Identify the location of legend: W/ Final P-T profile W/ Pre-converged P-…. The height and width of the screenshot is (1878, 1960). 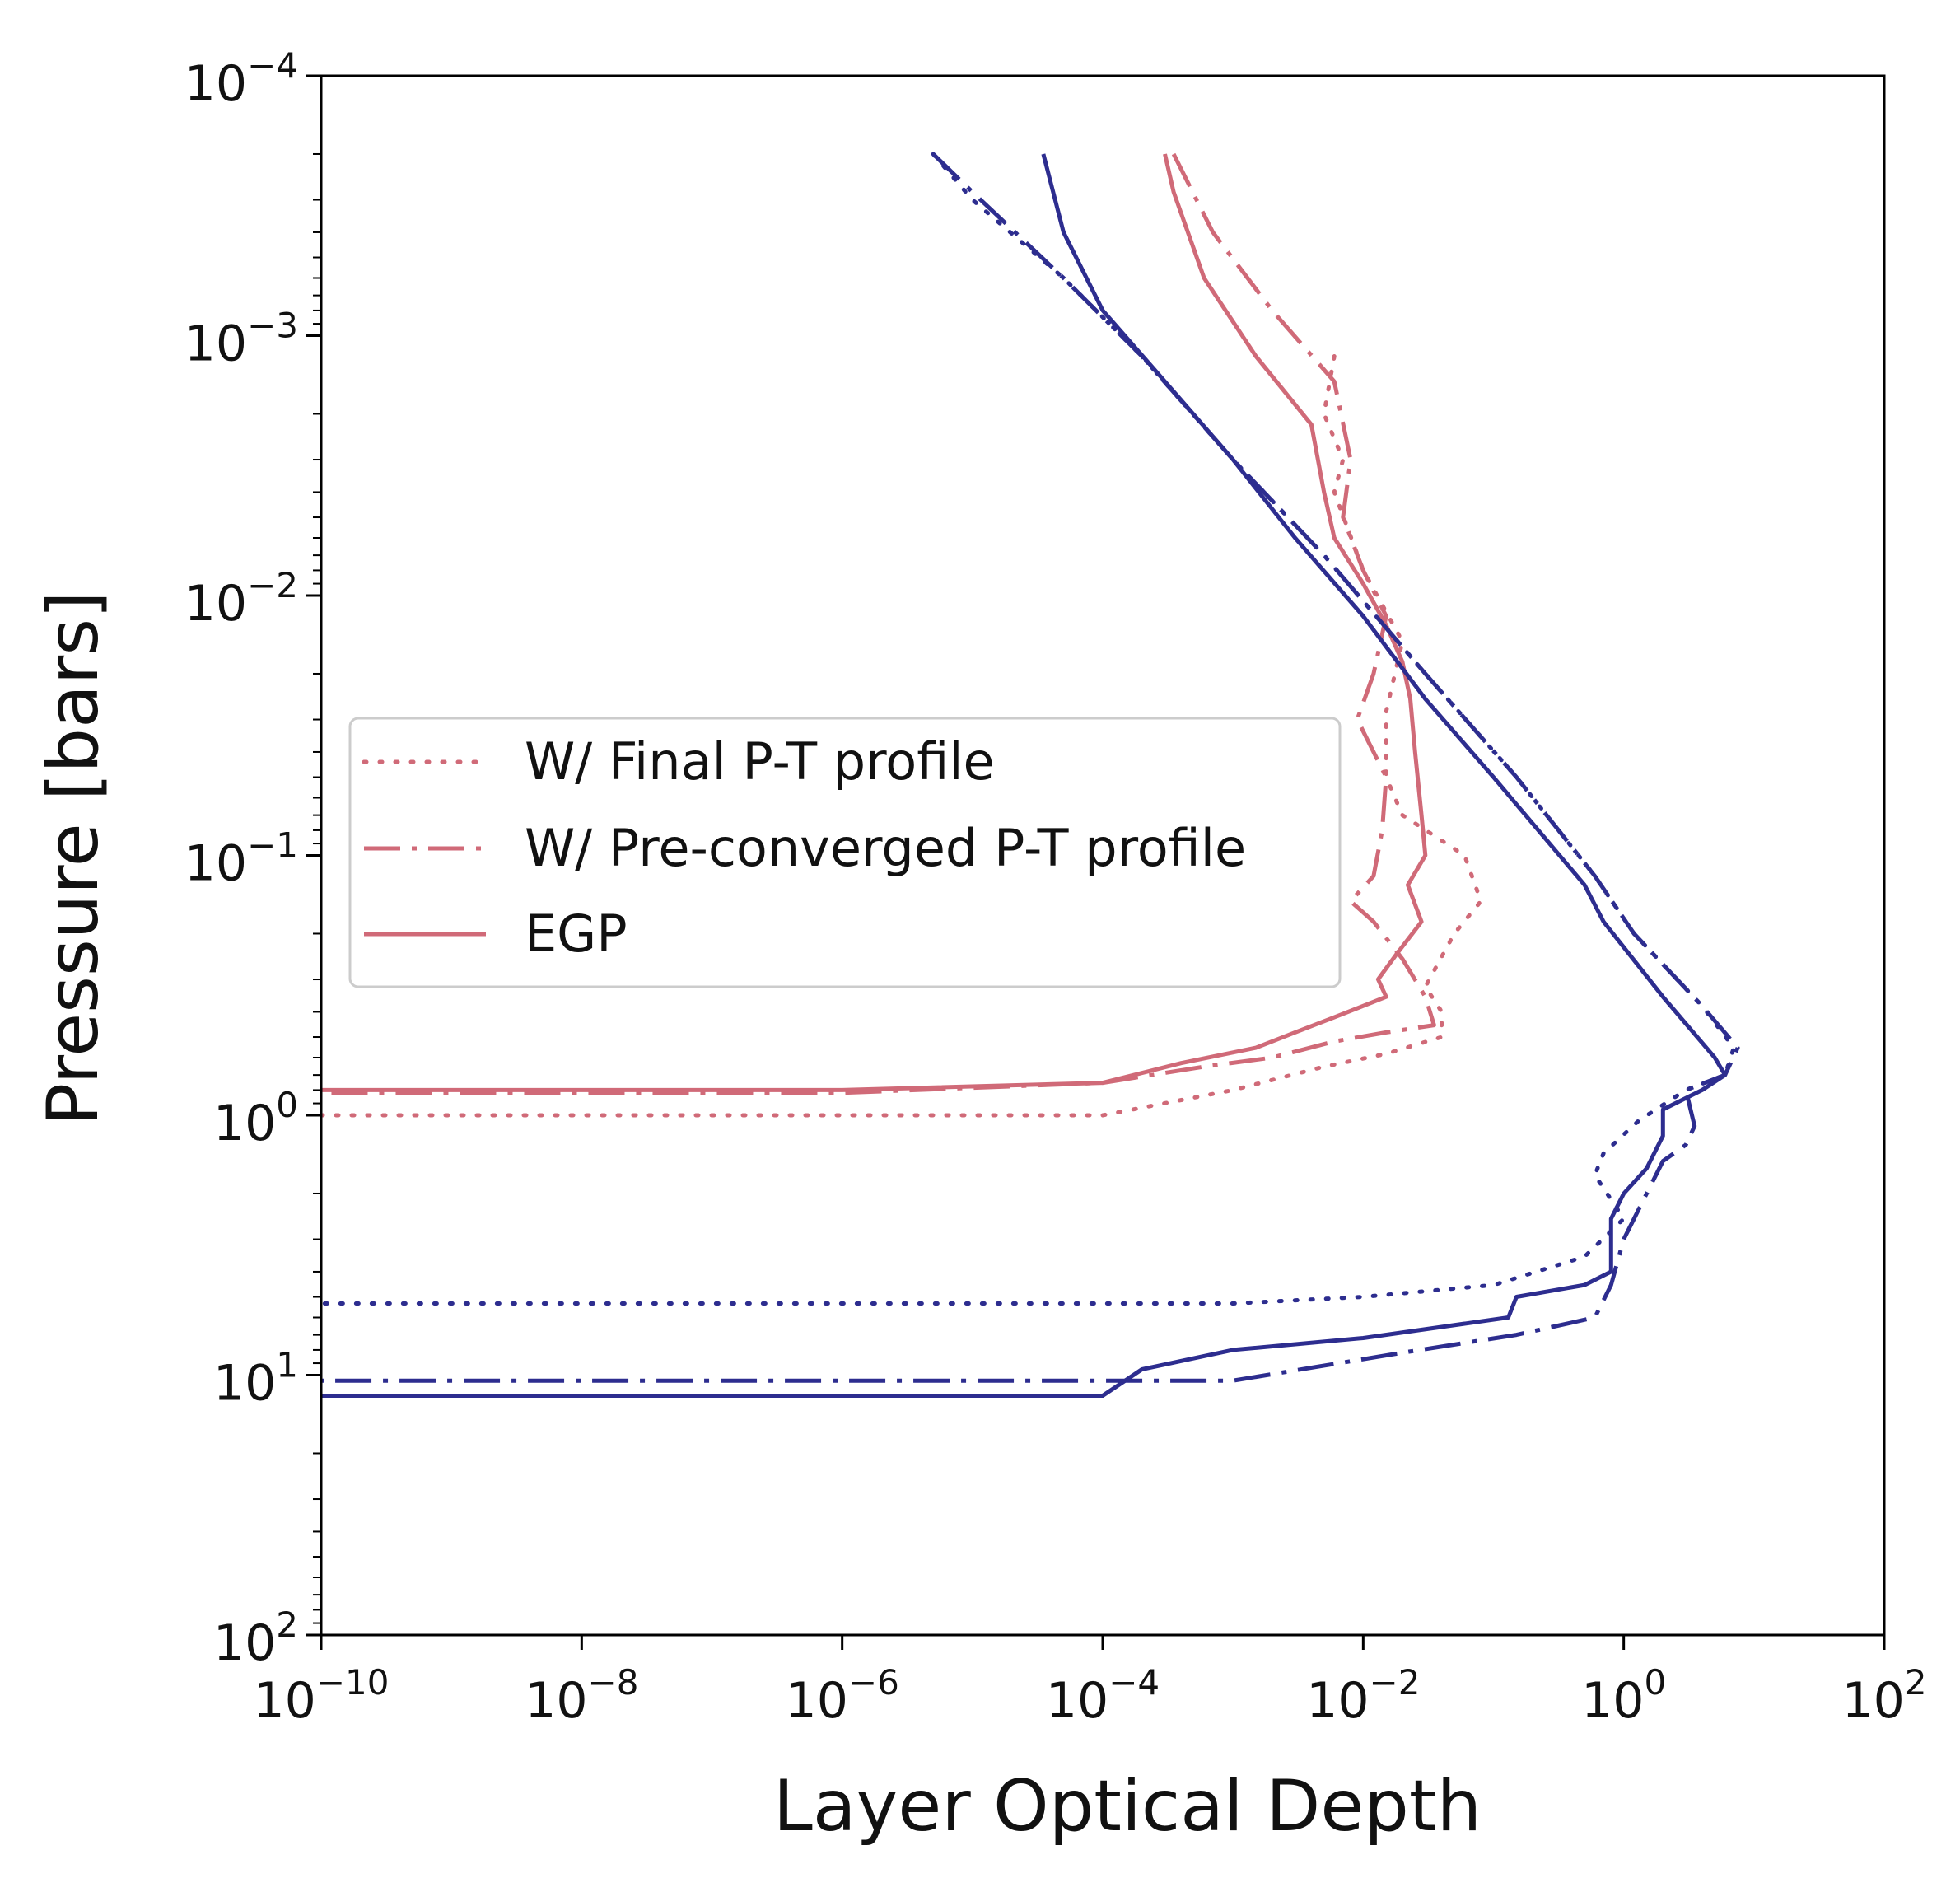
(845, 852).